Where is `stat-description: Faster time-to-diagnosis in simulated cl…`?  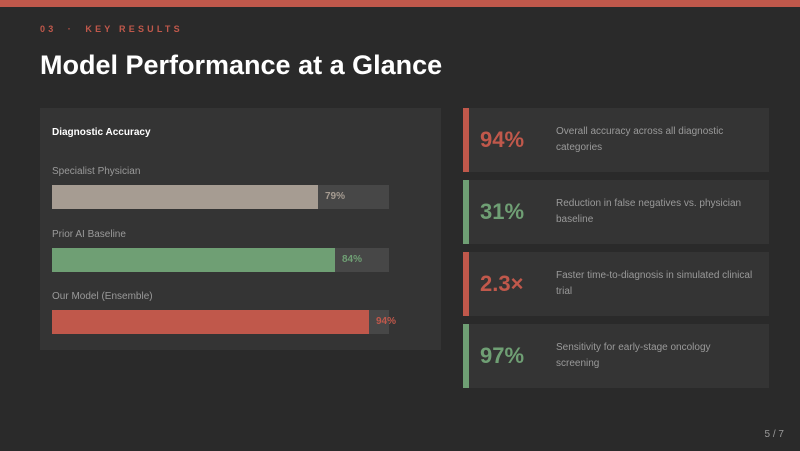
stat-description: Faster time-to-diagnosis in simulated cl… is located at coordinates (654, 283).